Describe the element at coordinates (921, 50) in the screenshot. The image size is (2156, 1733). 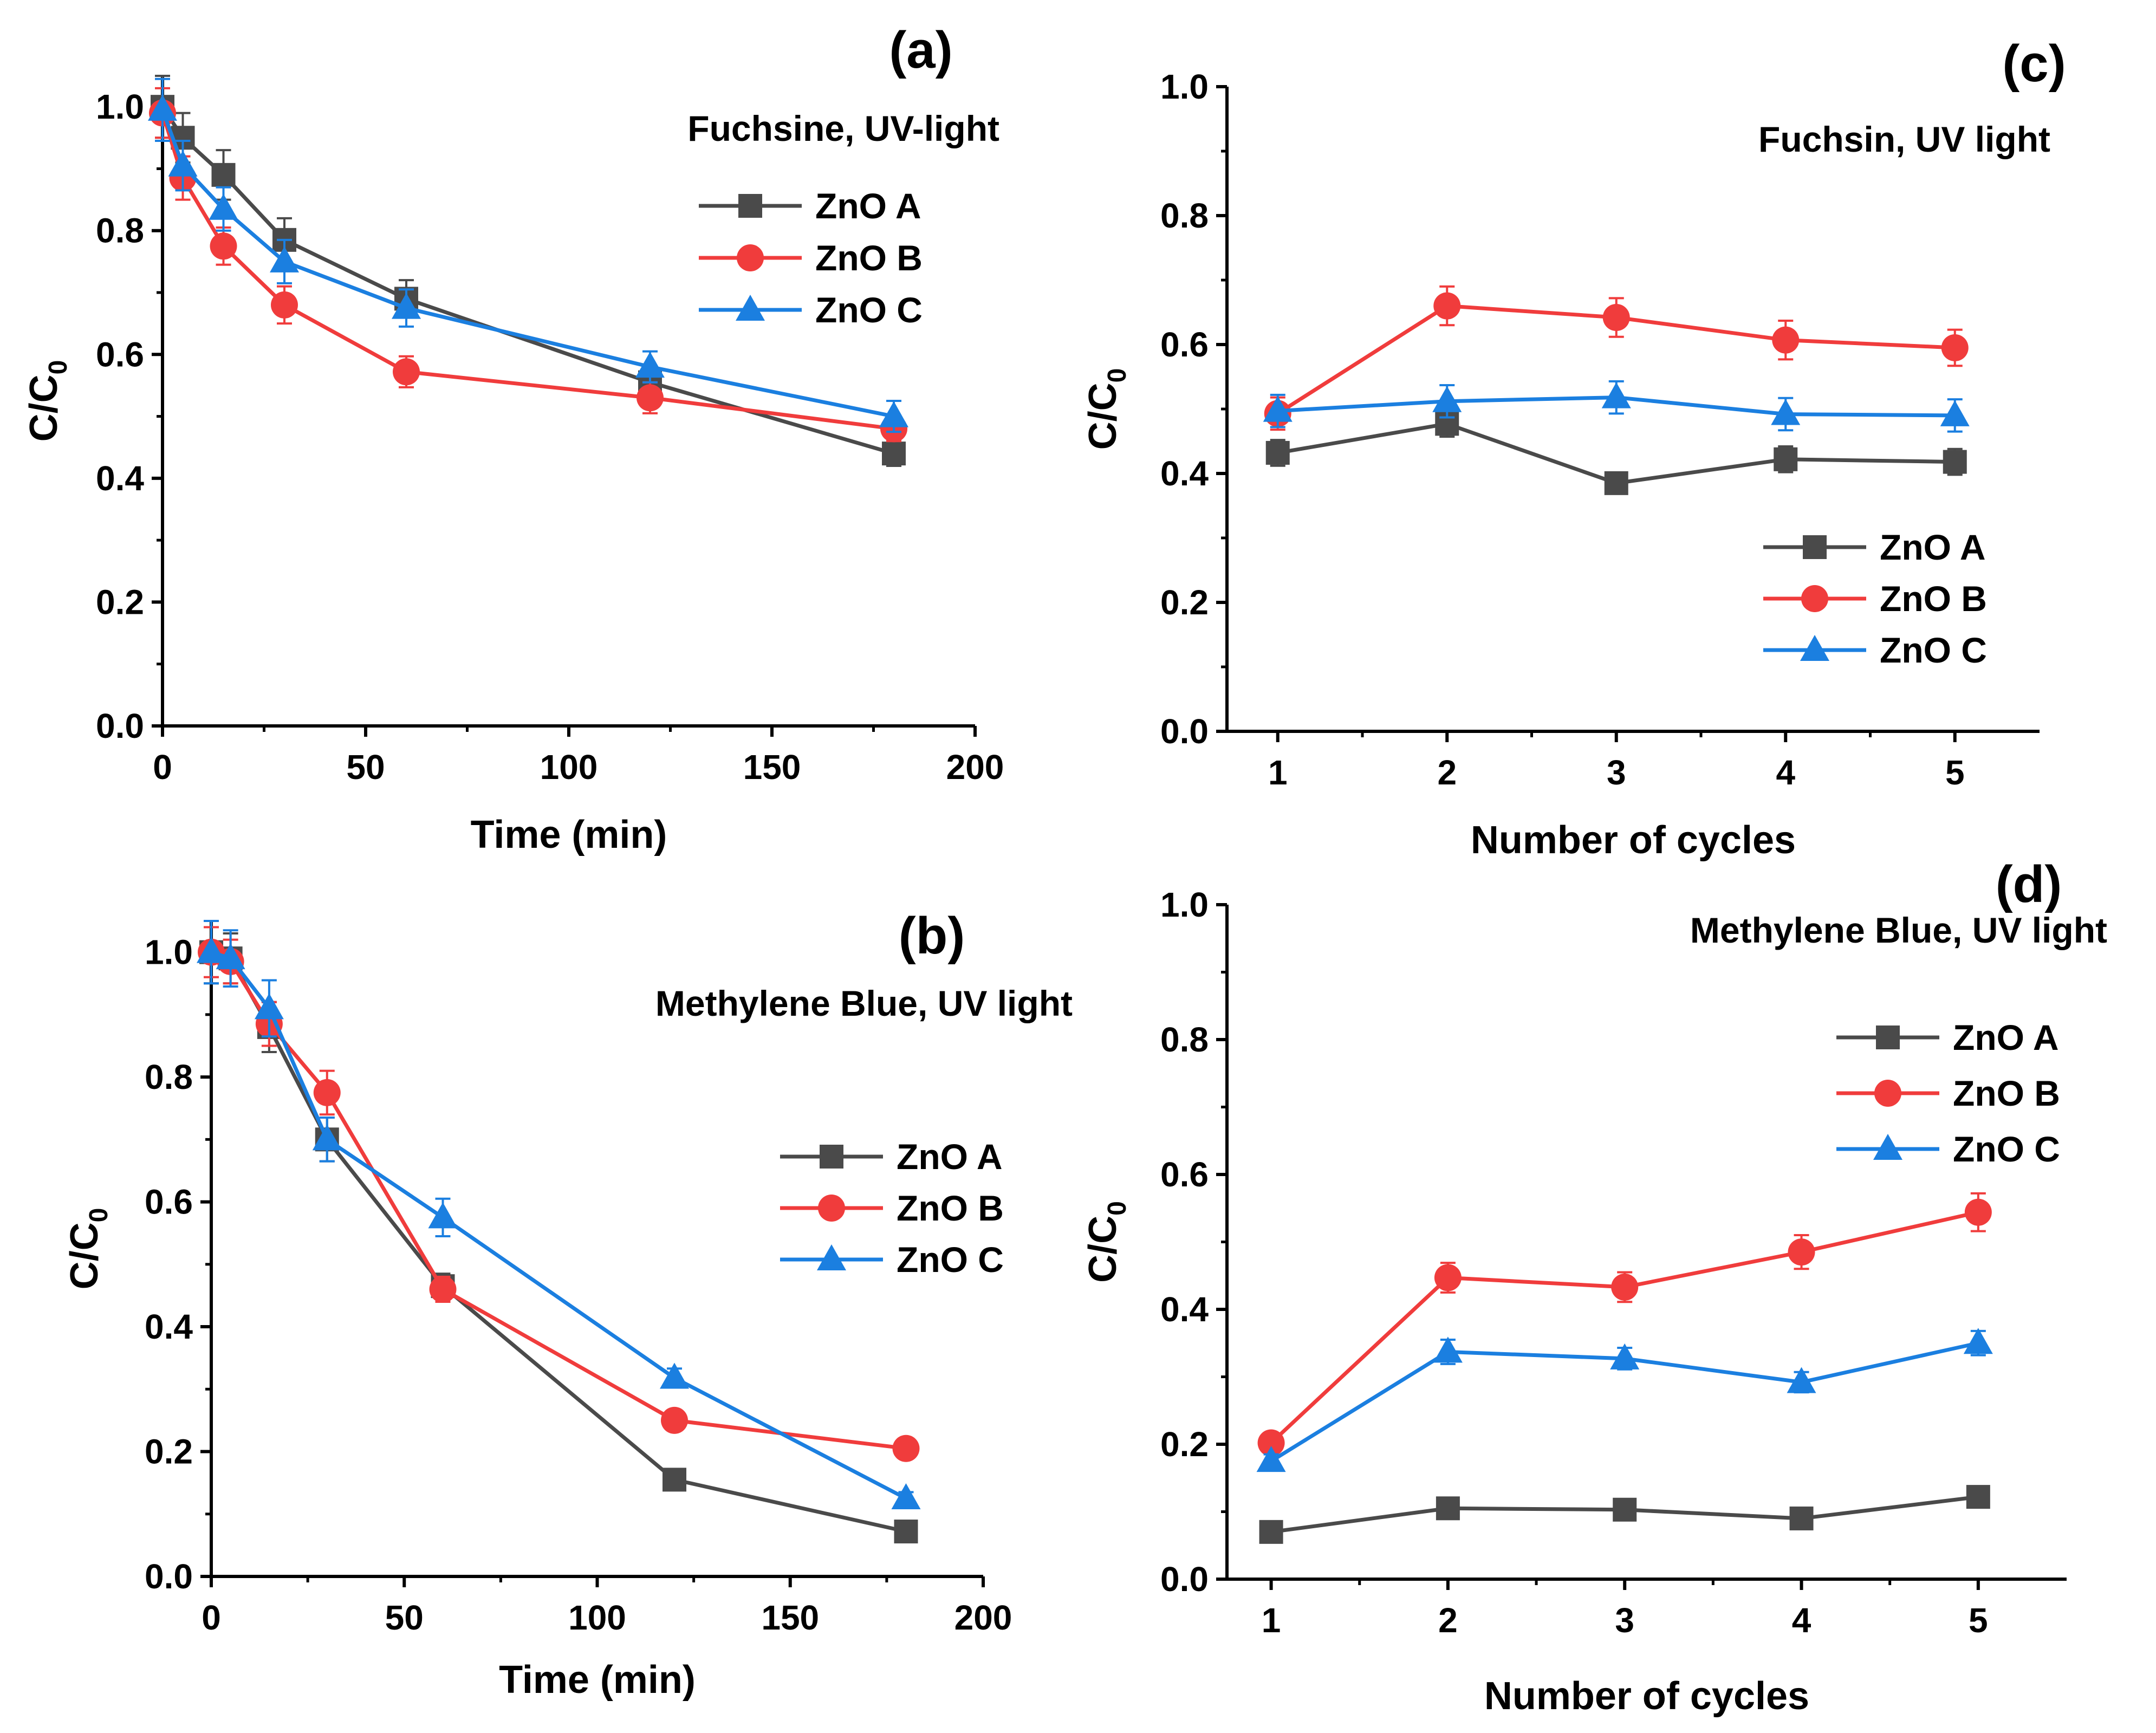
I see `panel-label: (a)` at that location.